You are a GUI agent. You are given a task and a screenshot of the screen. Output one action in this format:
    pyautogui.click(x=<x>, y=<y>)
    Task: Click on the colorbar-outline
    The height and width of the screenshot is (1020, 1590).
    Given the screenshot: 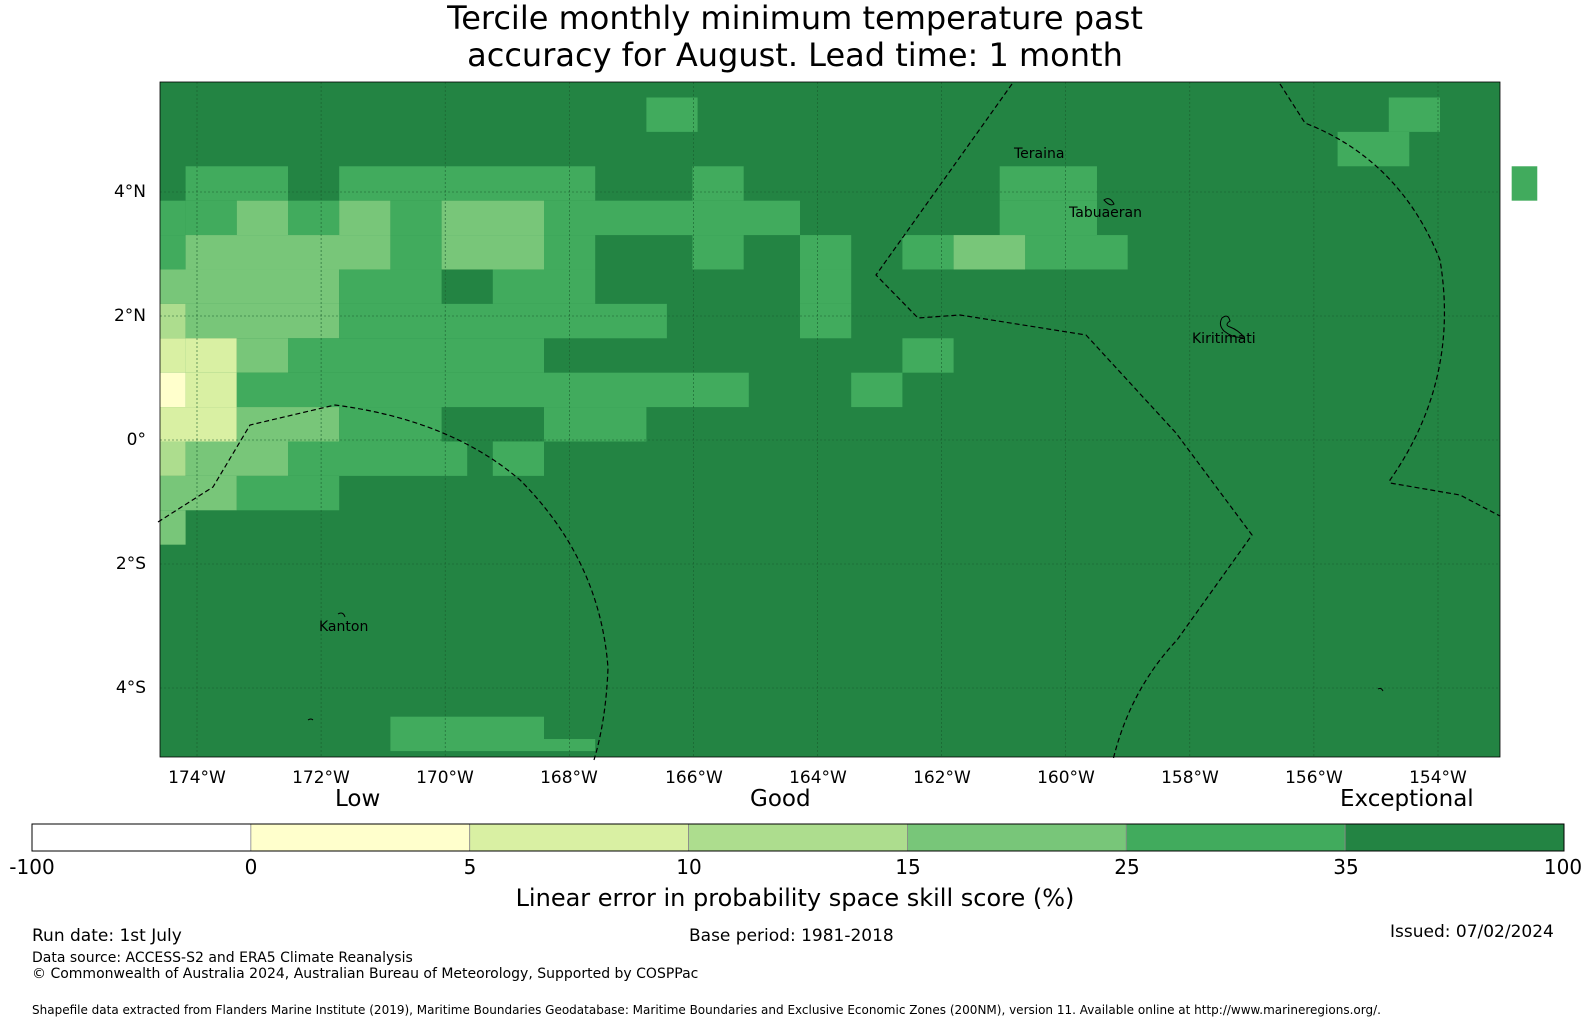 What is the action you would take?
    pyautogui.click(x=798, y=837)
    